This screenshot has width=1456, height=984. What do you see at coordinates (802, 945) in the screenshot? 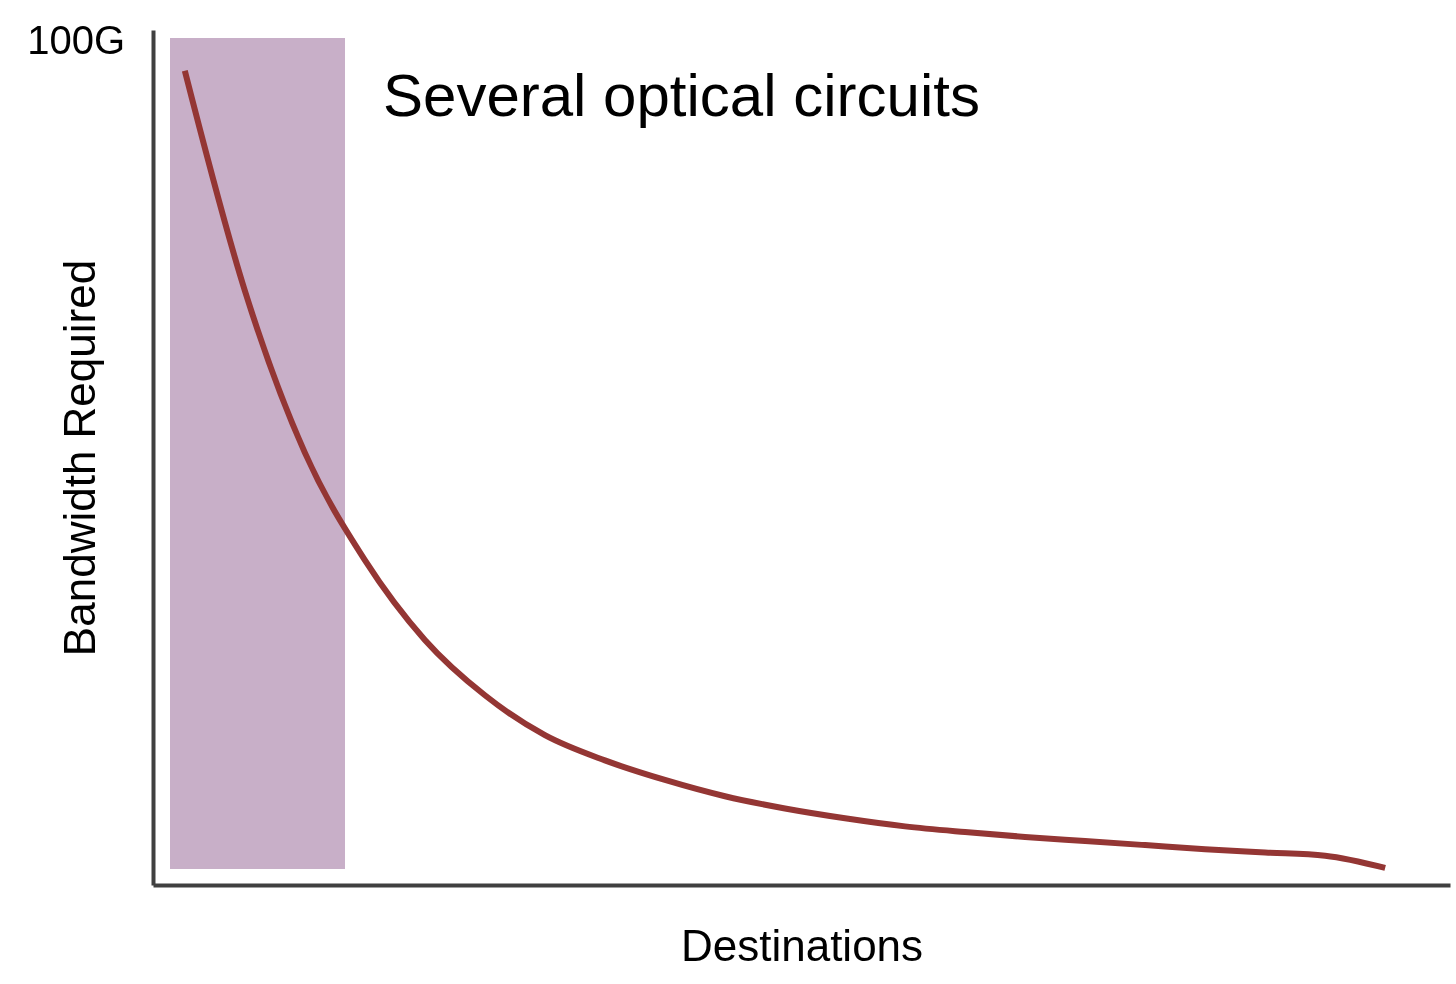
I see `x-axis-title: Destinations` at bounding box center [802, 945].